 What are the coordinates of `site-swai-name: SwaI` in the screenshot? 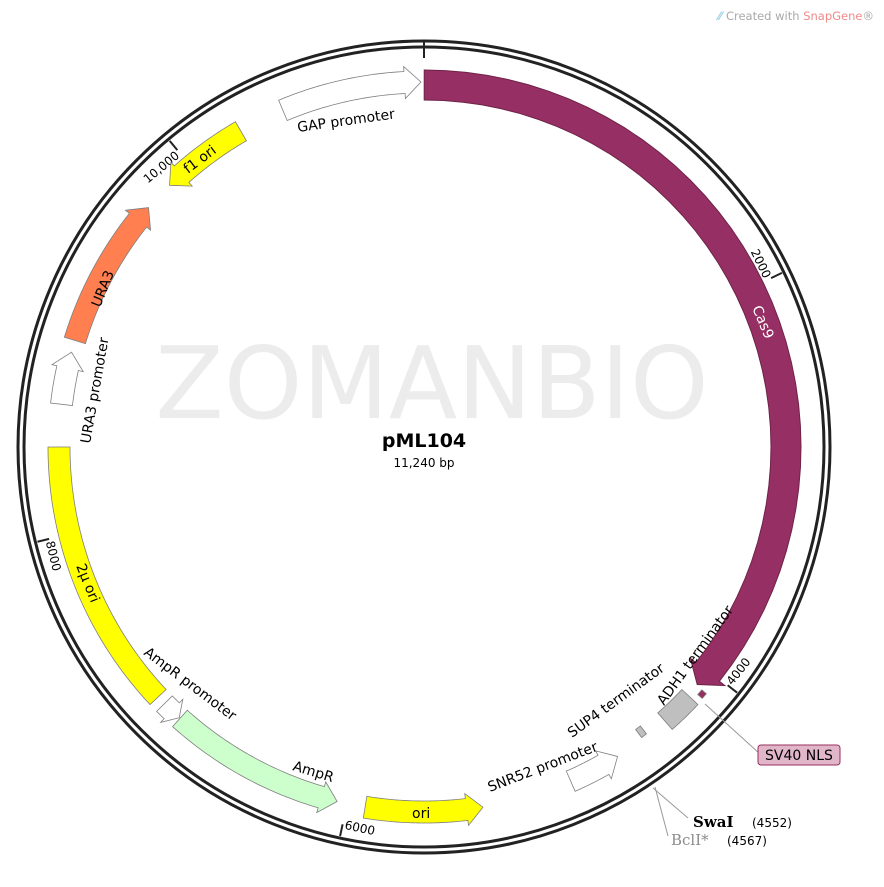 It's located at (713, 822).